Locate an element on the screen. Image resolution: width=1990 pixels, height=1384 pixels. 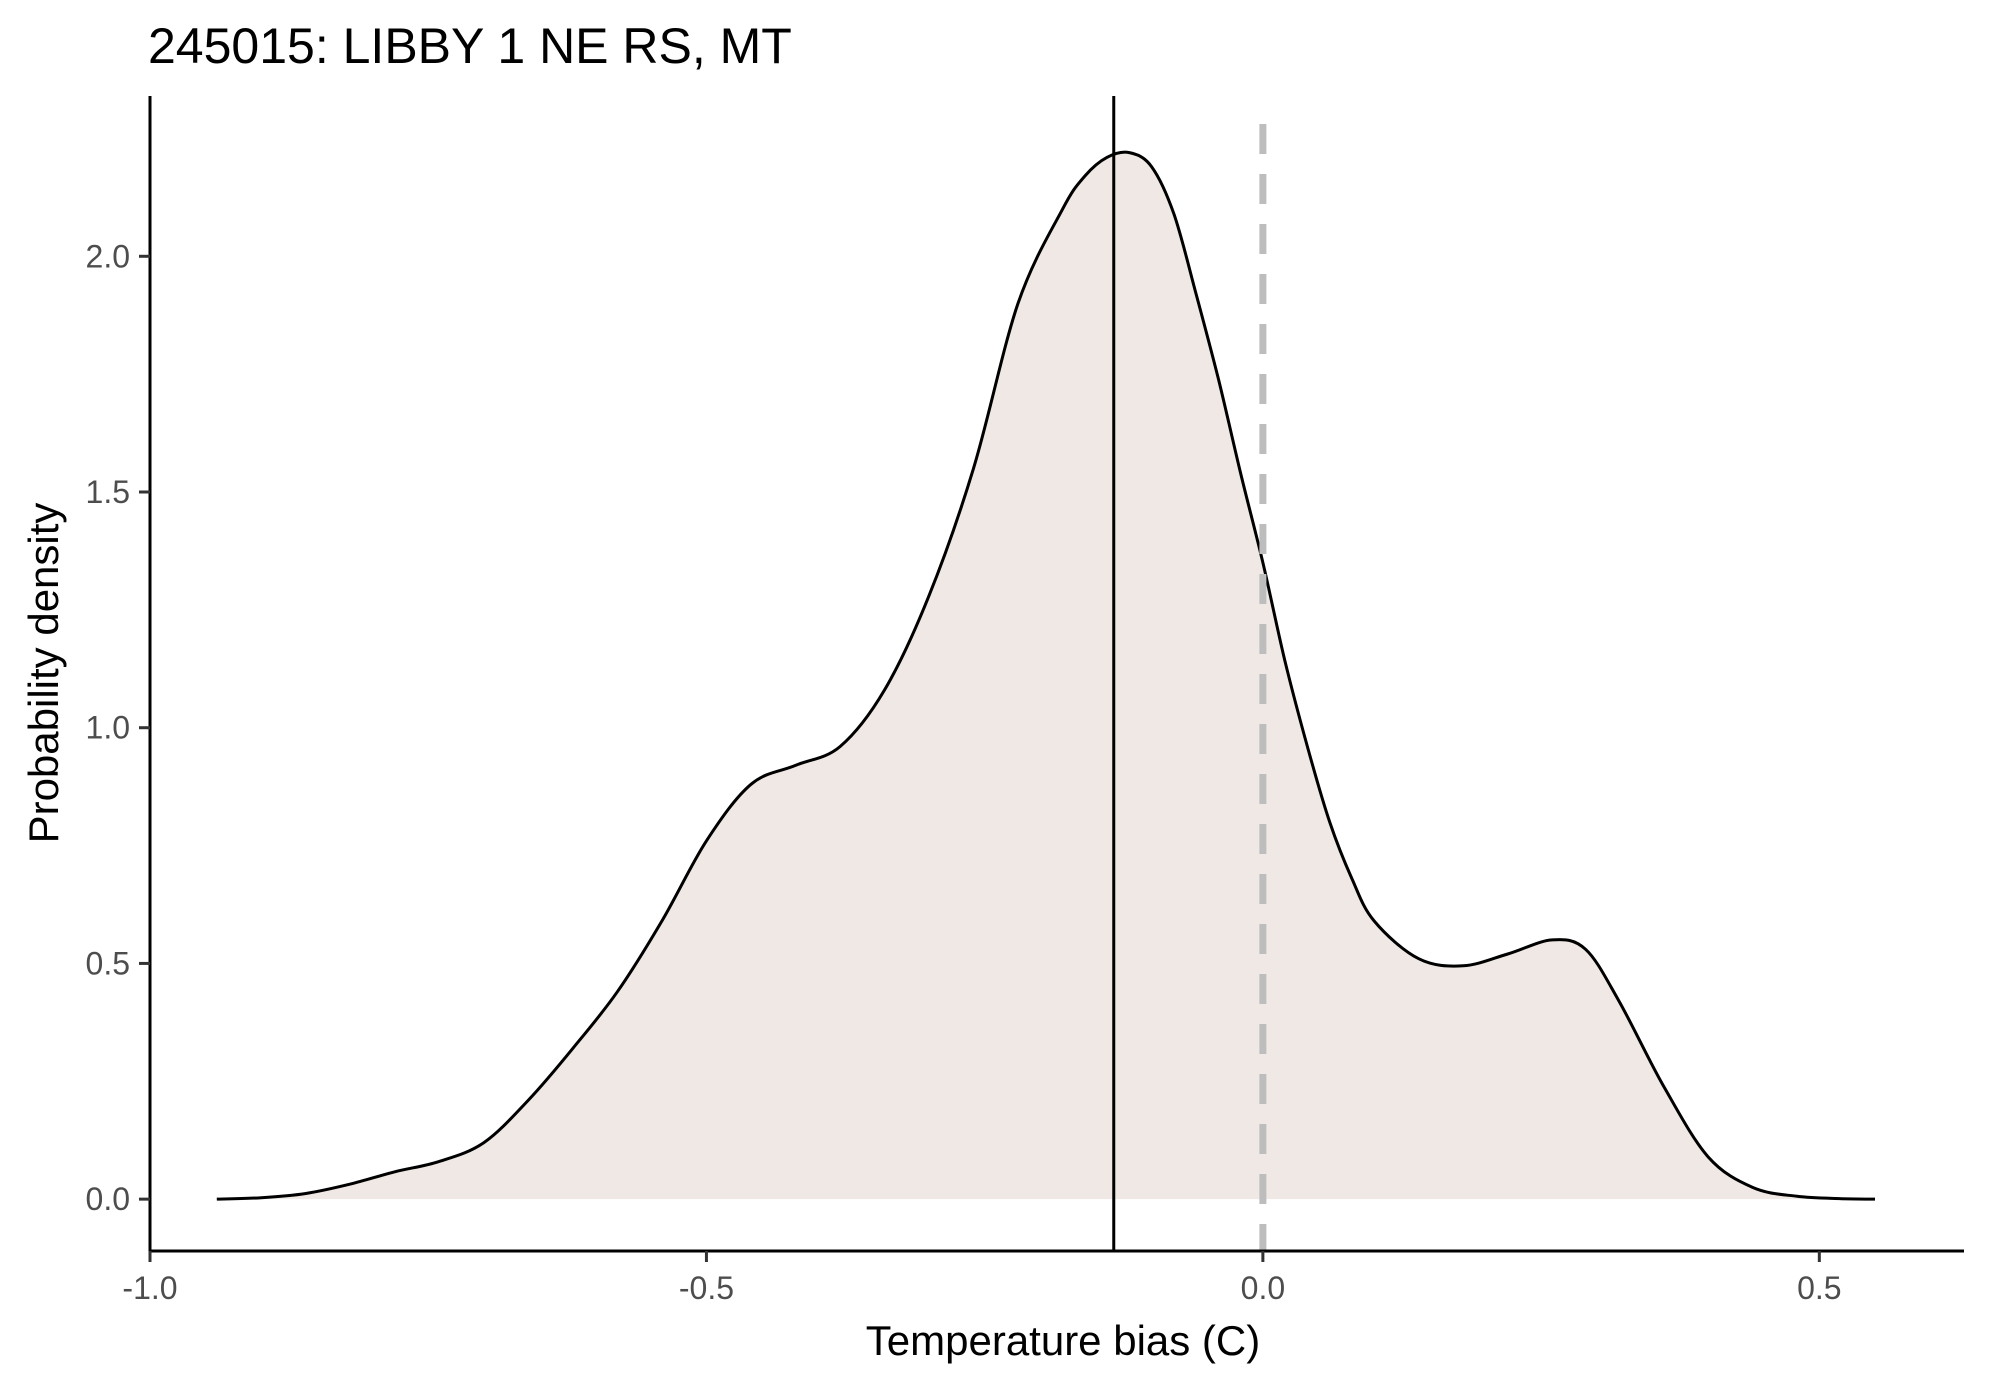
chart-title: 245015: LIBBY 1 NE RS, MT is located at coordinates (470, 46).